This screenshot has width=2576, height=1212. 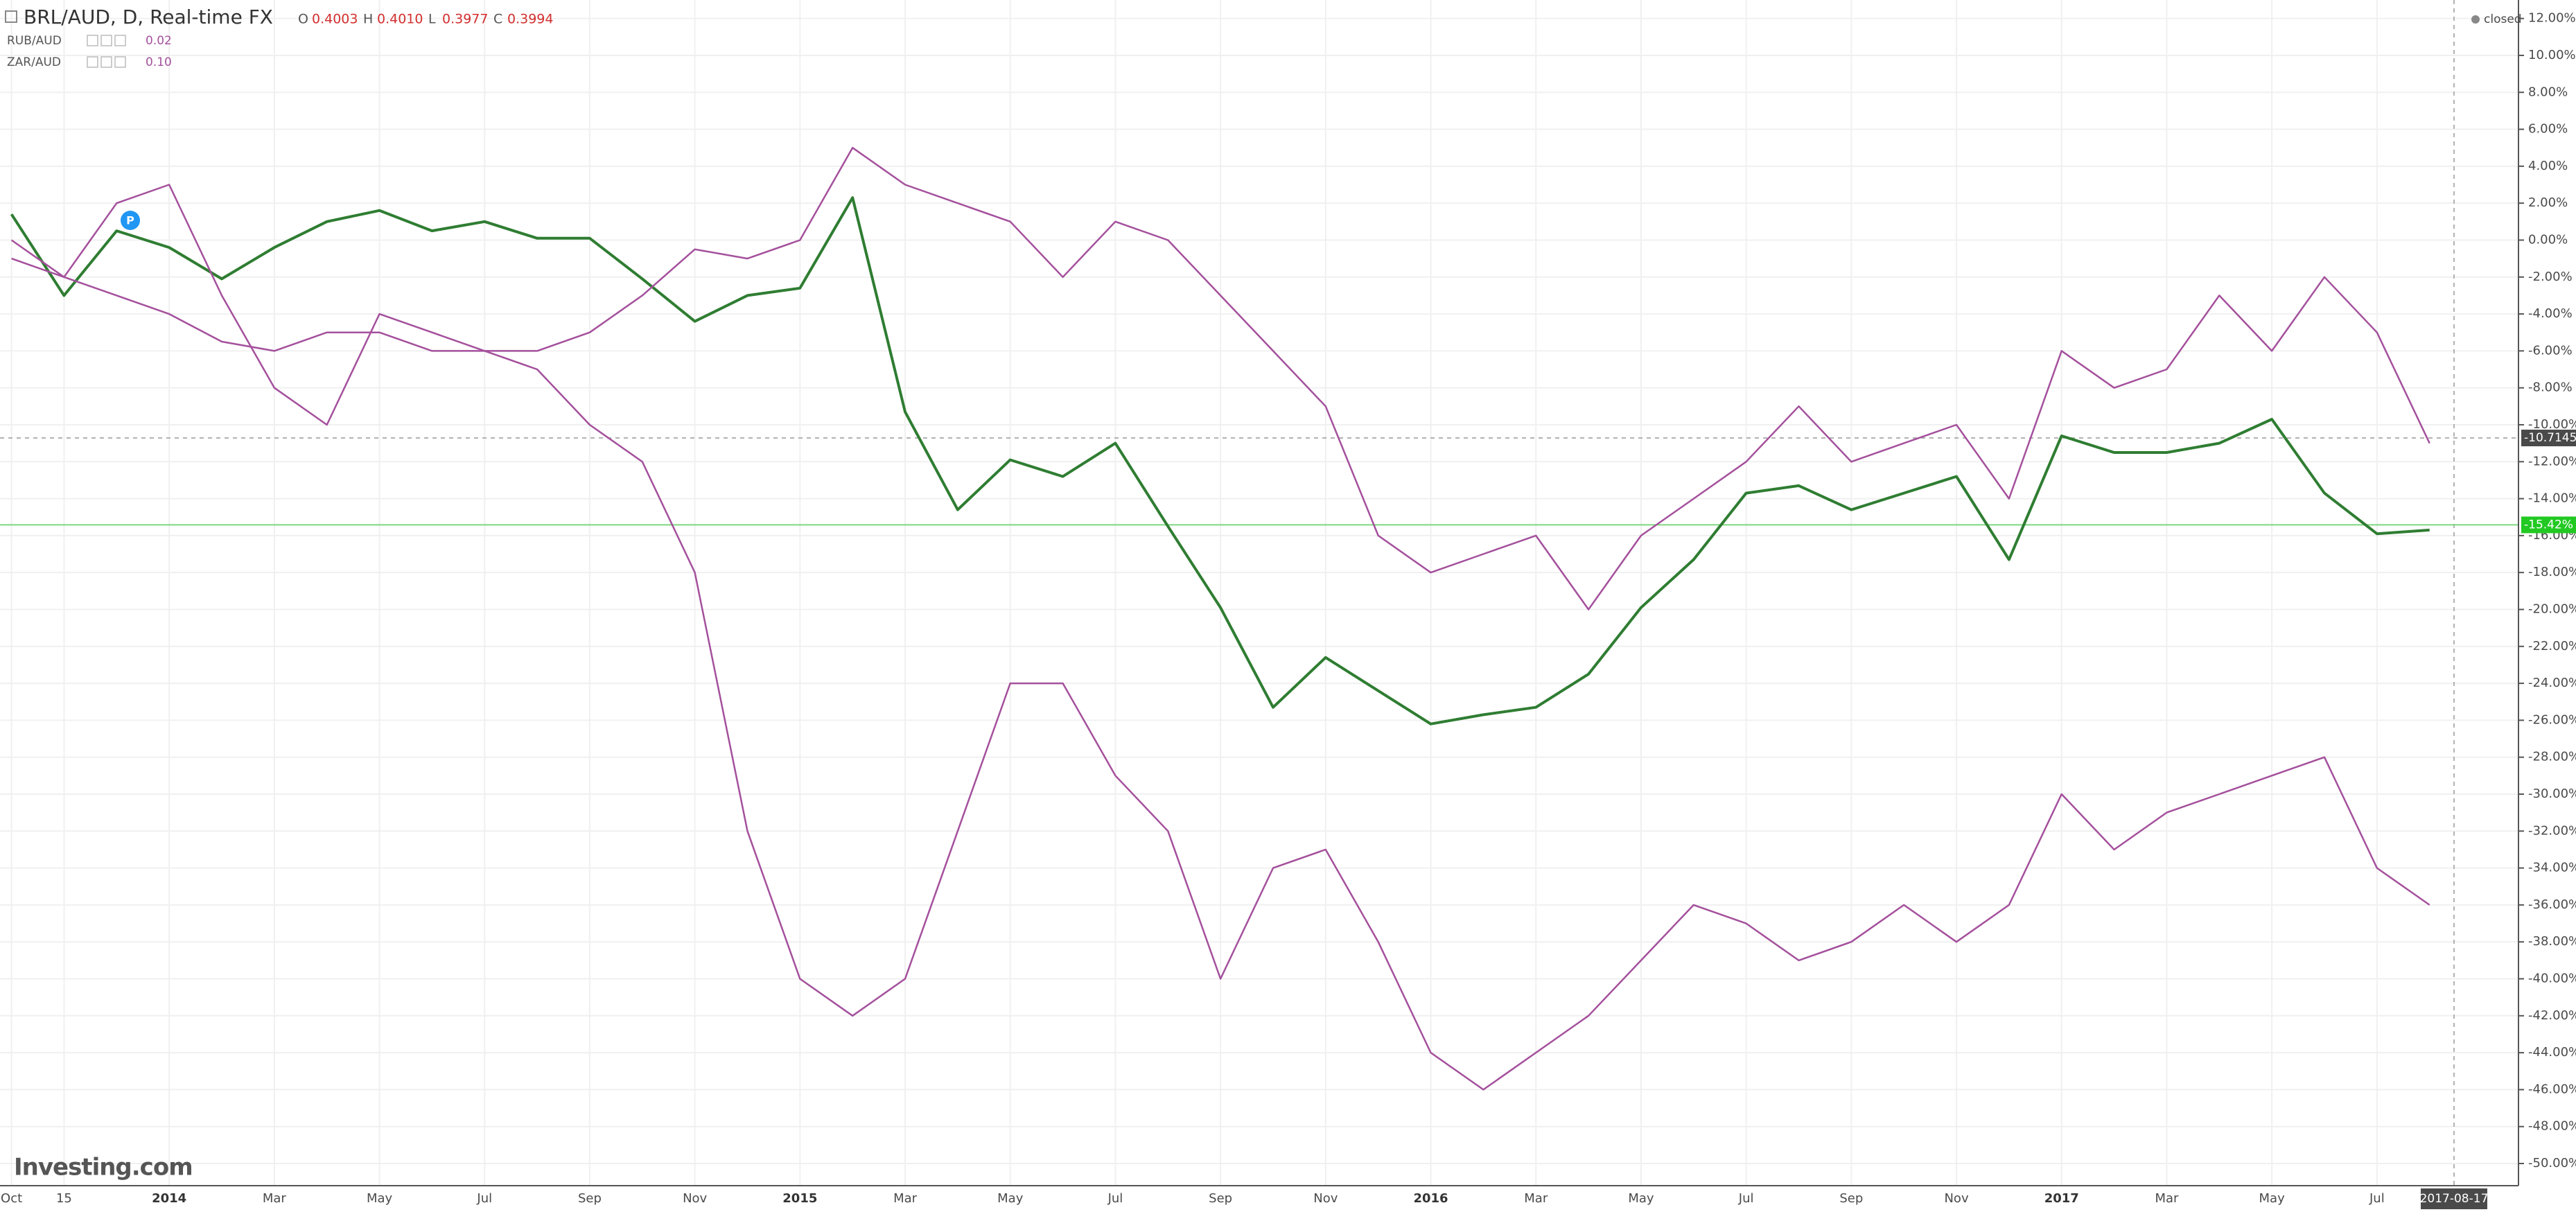 I want to click on legend-value: 0.10, so click(x=159, y=62).